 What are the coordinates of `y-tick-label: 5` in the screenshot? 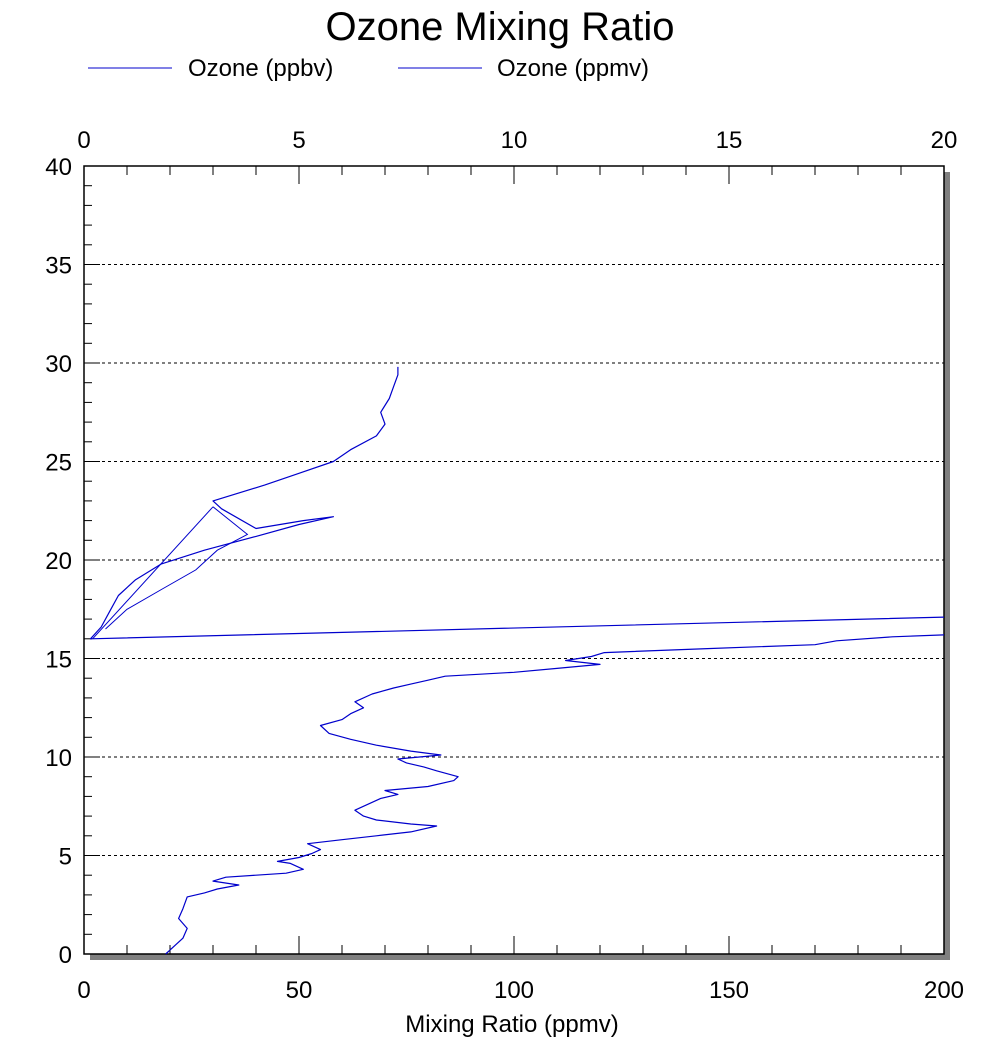 It's located at (65, 857).